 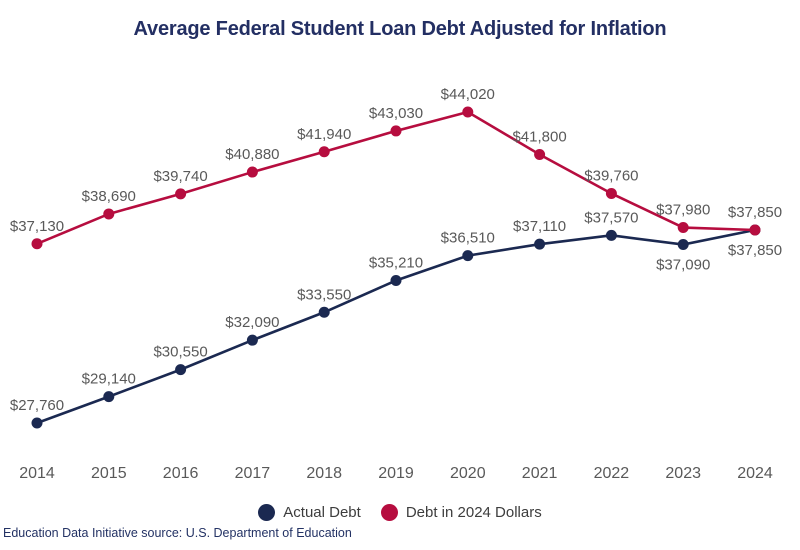 What do you see at coordinates (539, 226) in the screenshot?
I see `data-point-label: $37,110` at bounding box center [539, 226].